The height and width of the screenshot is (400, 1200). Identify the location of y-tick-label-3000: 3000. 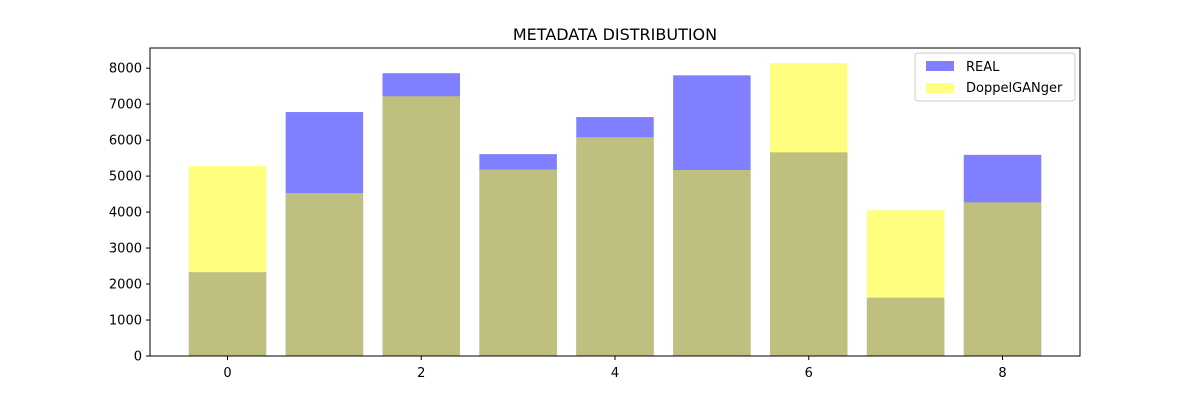
(125, 249).